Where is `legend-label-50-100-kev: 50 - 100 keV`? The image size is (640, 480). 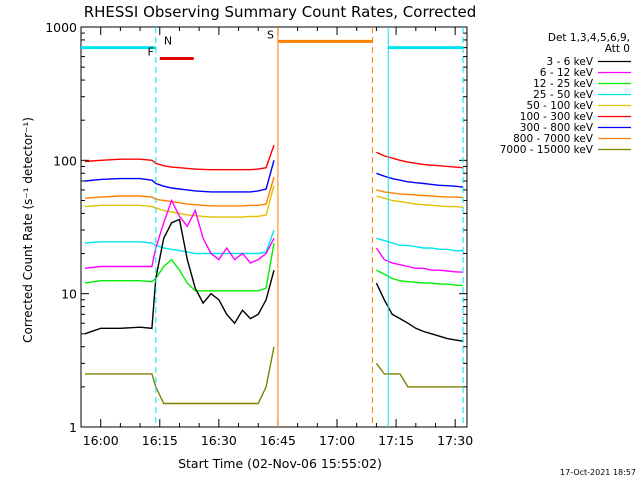 legend-label-50-100-kev: 50 - 100 keV is located at coordinates (559, 106).